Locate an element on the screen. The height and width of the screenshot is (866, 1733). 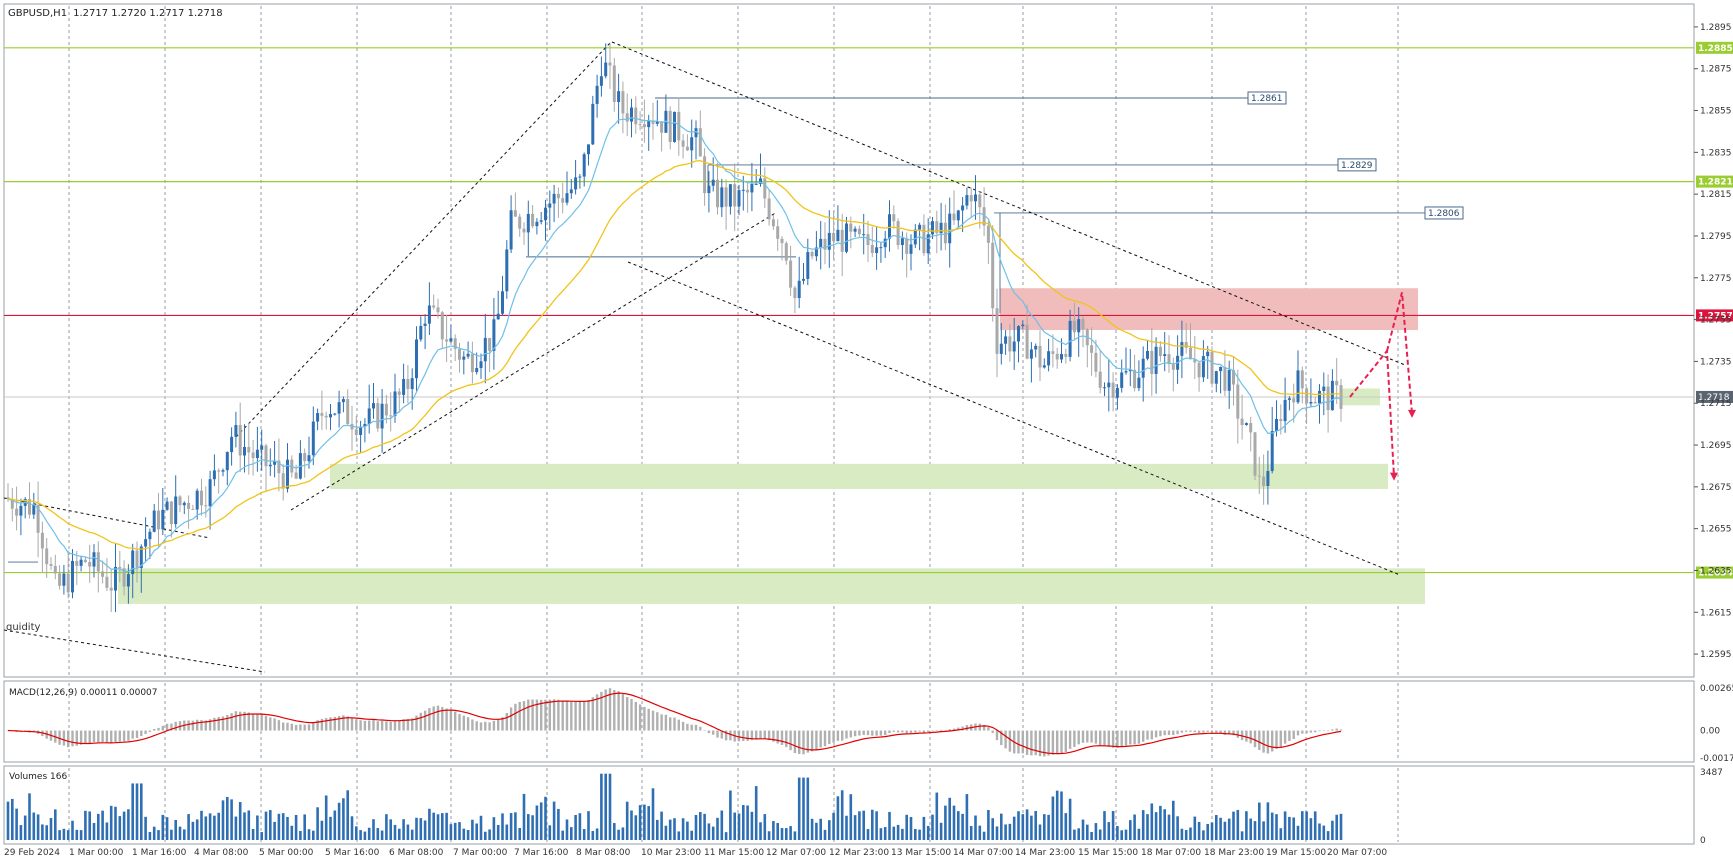
time-label: 14 Mar 23:00 is located at coordinates (1045, 853).